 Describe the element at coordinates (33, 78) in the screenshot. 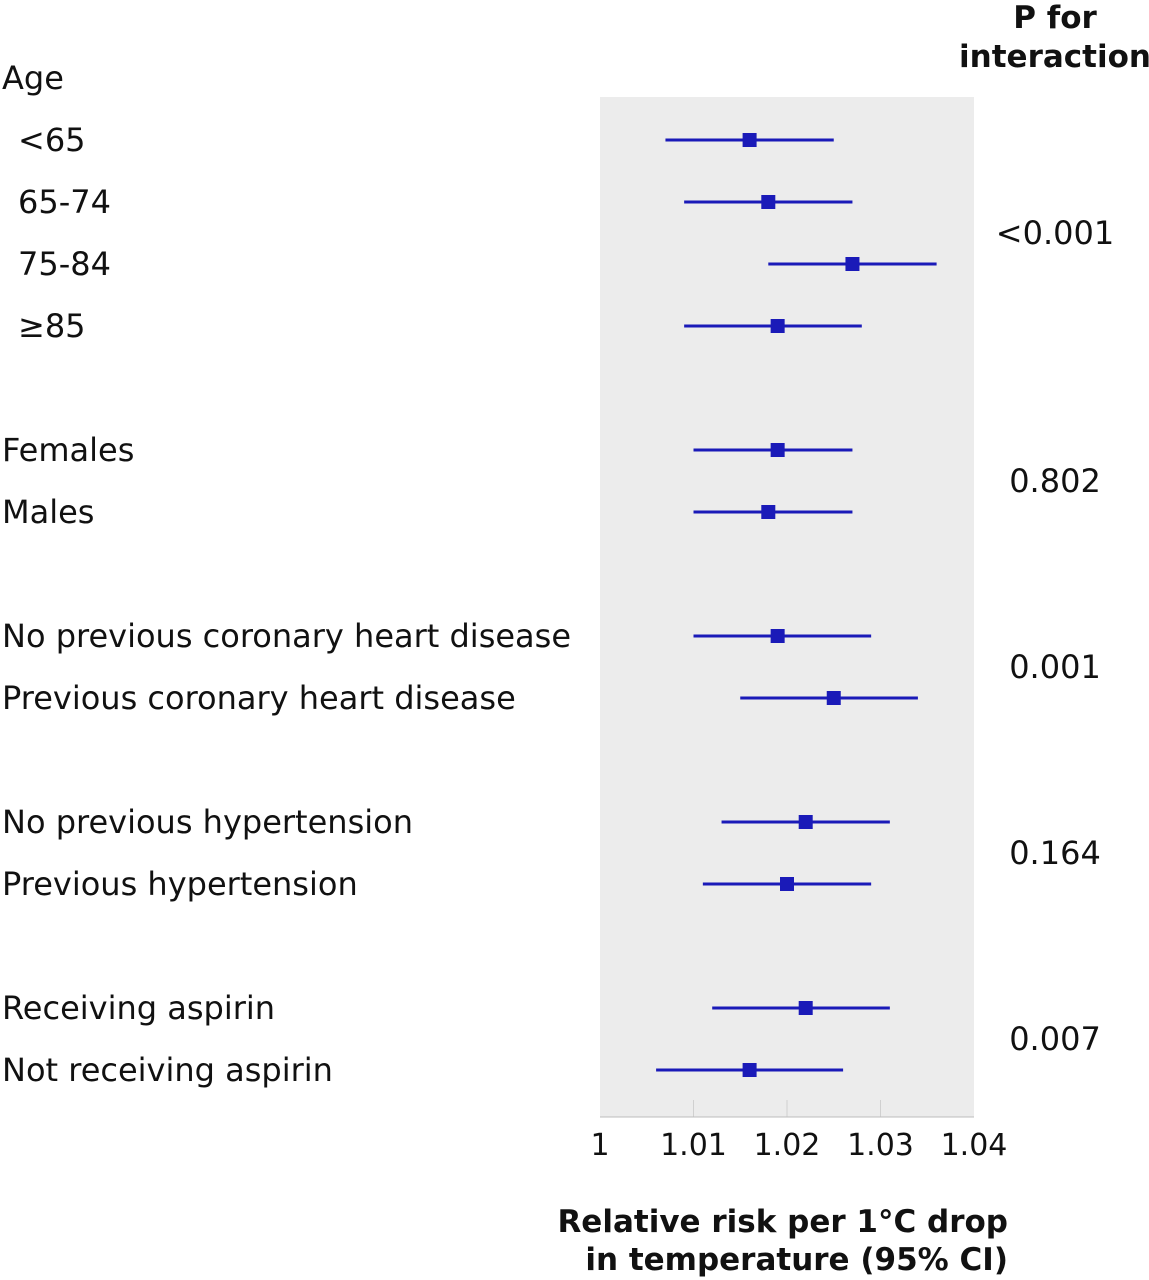

I see `group-title: Age` at that location.